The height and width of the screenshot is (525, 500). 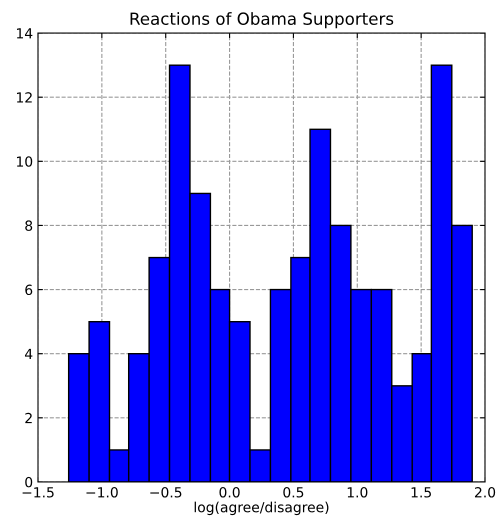 I want to click on x-tick-label: 0.5, so click(x=293, y=492).